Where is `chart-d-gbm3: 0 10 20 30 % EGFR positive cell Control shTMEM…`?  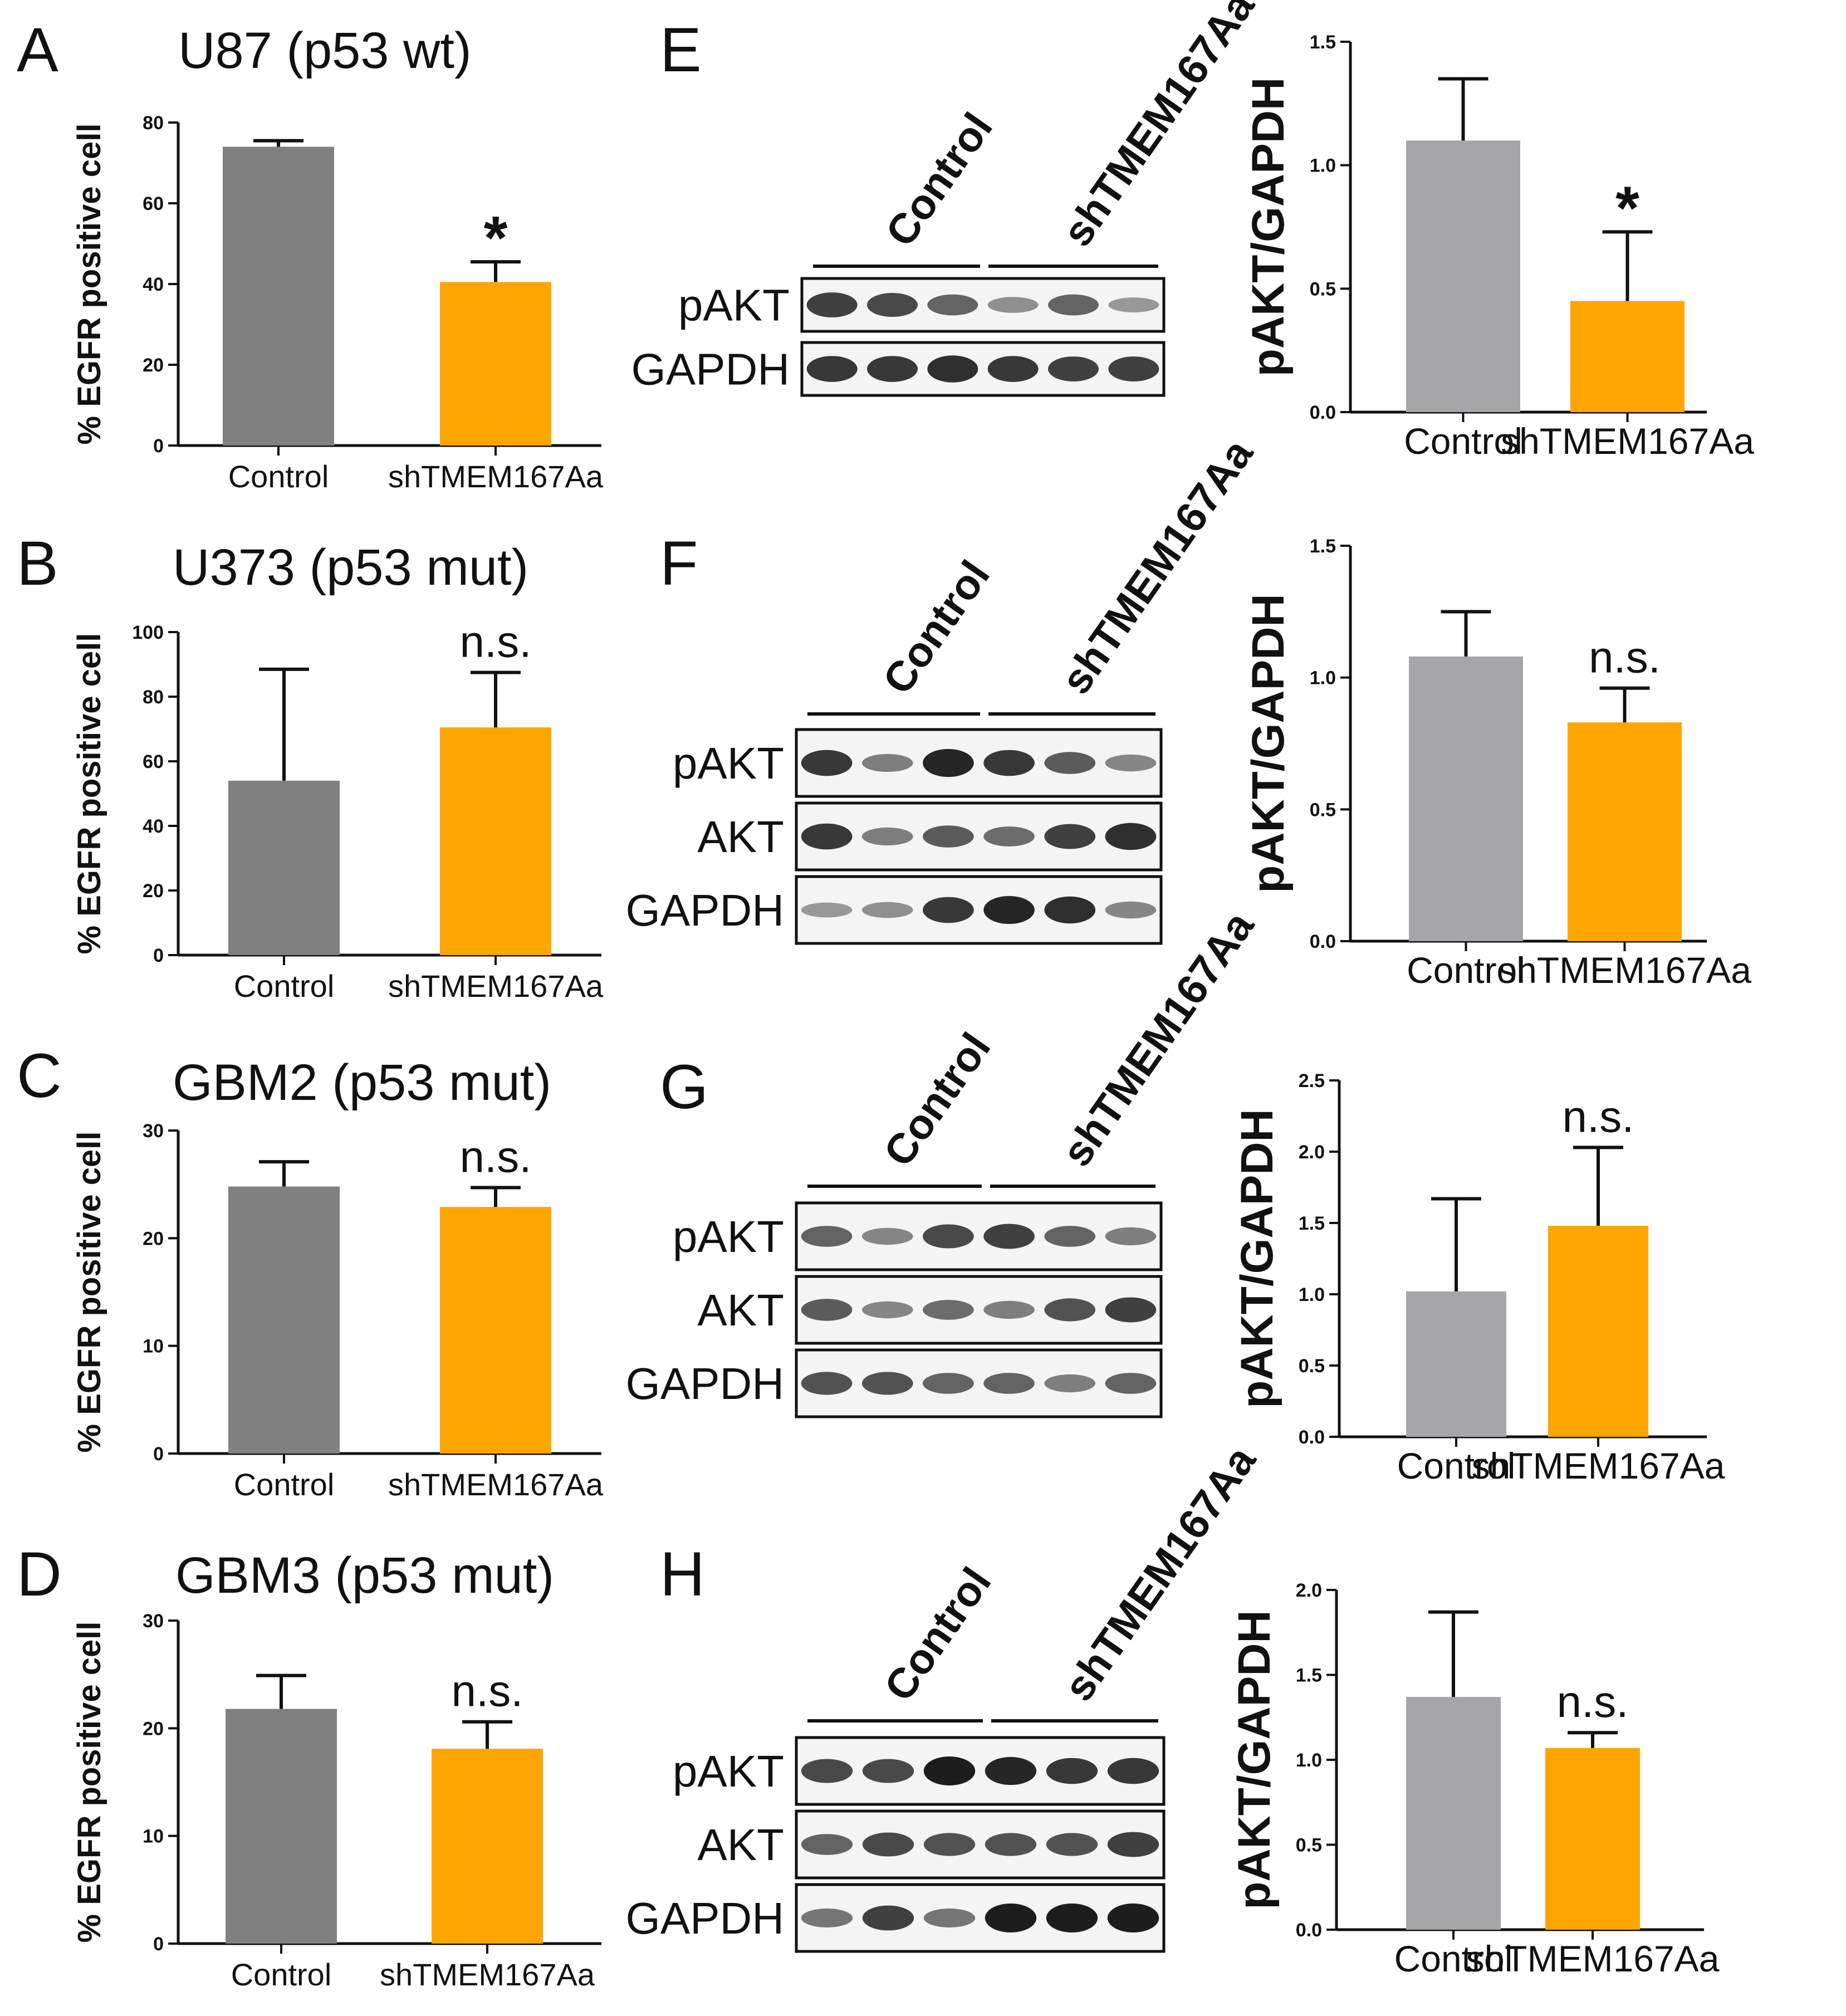 chart-d-gbm3: 0 10 20 30 % EGFR positive cell Control shTMEM… is located at coordinates (336, 1801).